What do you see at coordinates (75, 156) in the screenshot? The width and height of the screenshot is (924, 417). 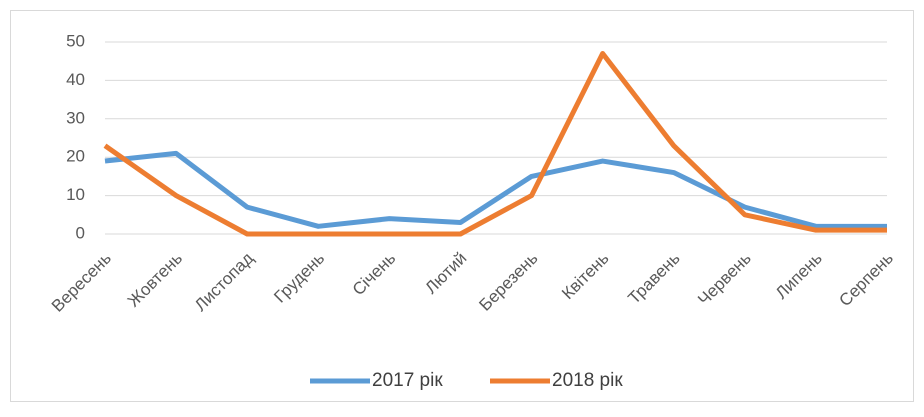 I see `y-tick-label: 20` at bounding box center [75, 156].